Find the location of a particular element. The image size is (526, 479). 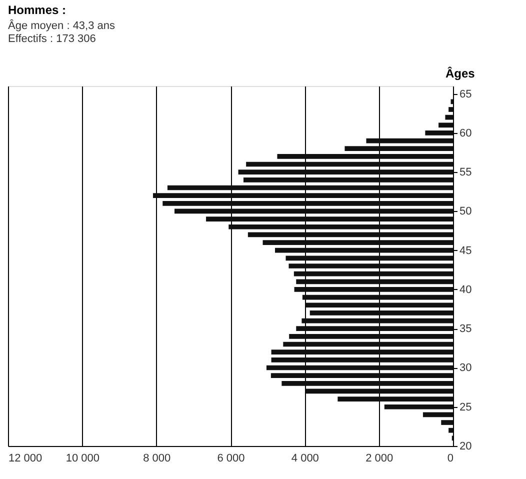

x-tick-label: 10 000 is located at coordinates (83, 458).